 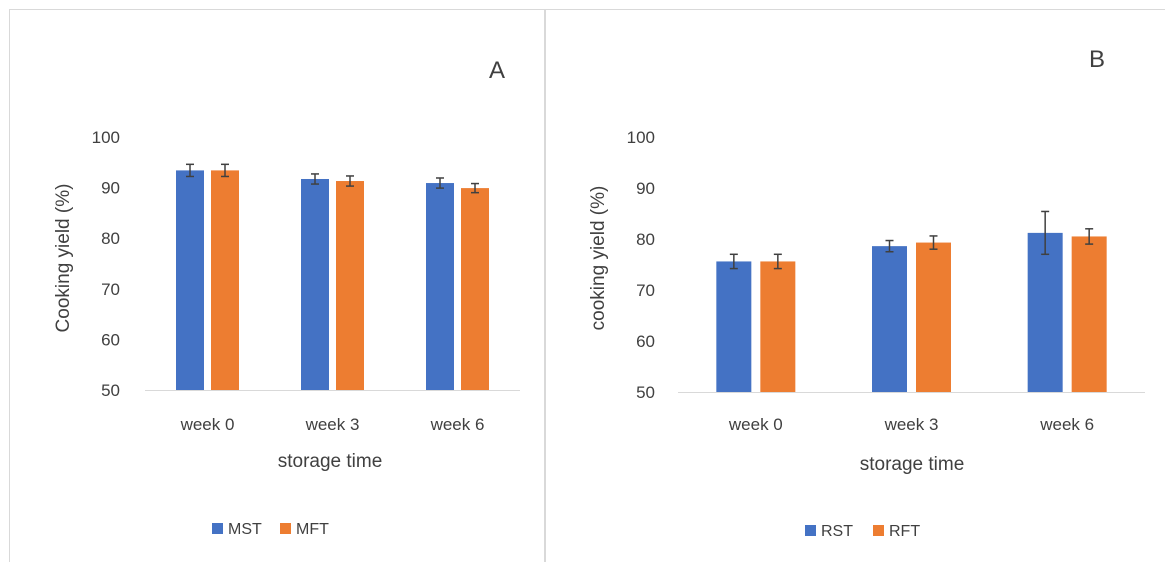 I want to click on x-tick-label-a-week-3: week 3, so click(x=332, y=424).